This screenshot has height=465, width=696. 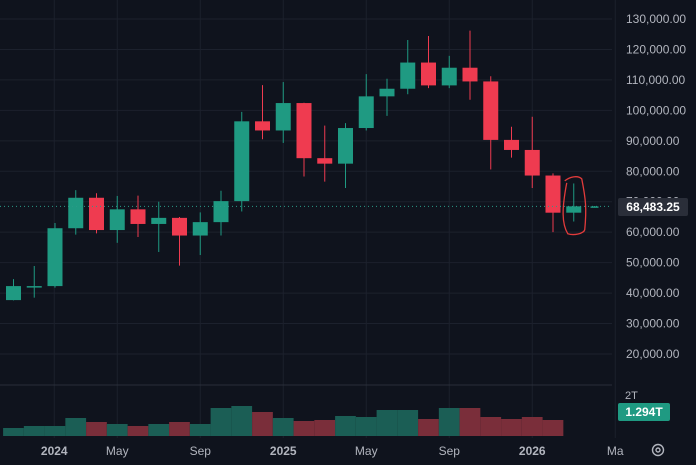 I want to click on volume-value-tag: 1.294T, so click(x=644, y=412).